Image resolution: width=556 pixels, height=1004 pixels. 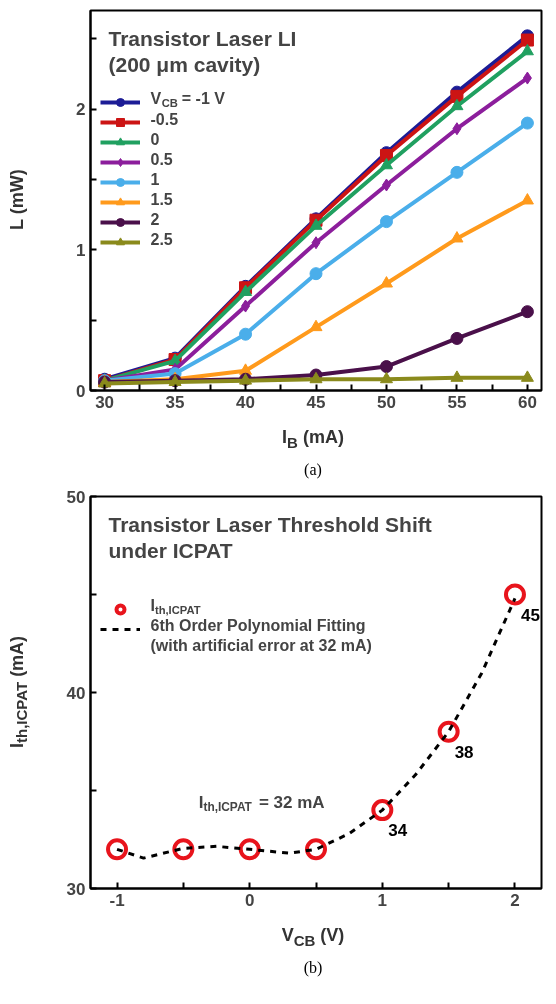 What do you see at coordinates (76, 693) in the screenshot?
I see `y-tick-label: 40` at bounding box center [76, 693].